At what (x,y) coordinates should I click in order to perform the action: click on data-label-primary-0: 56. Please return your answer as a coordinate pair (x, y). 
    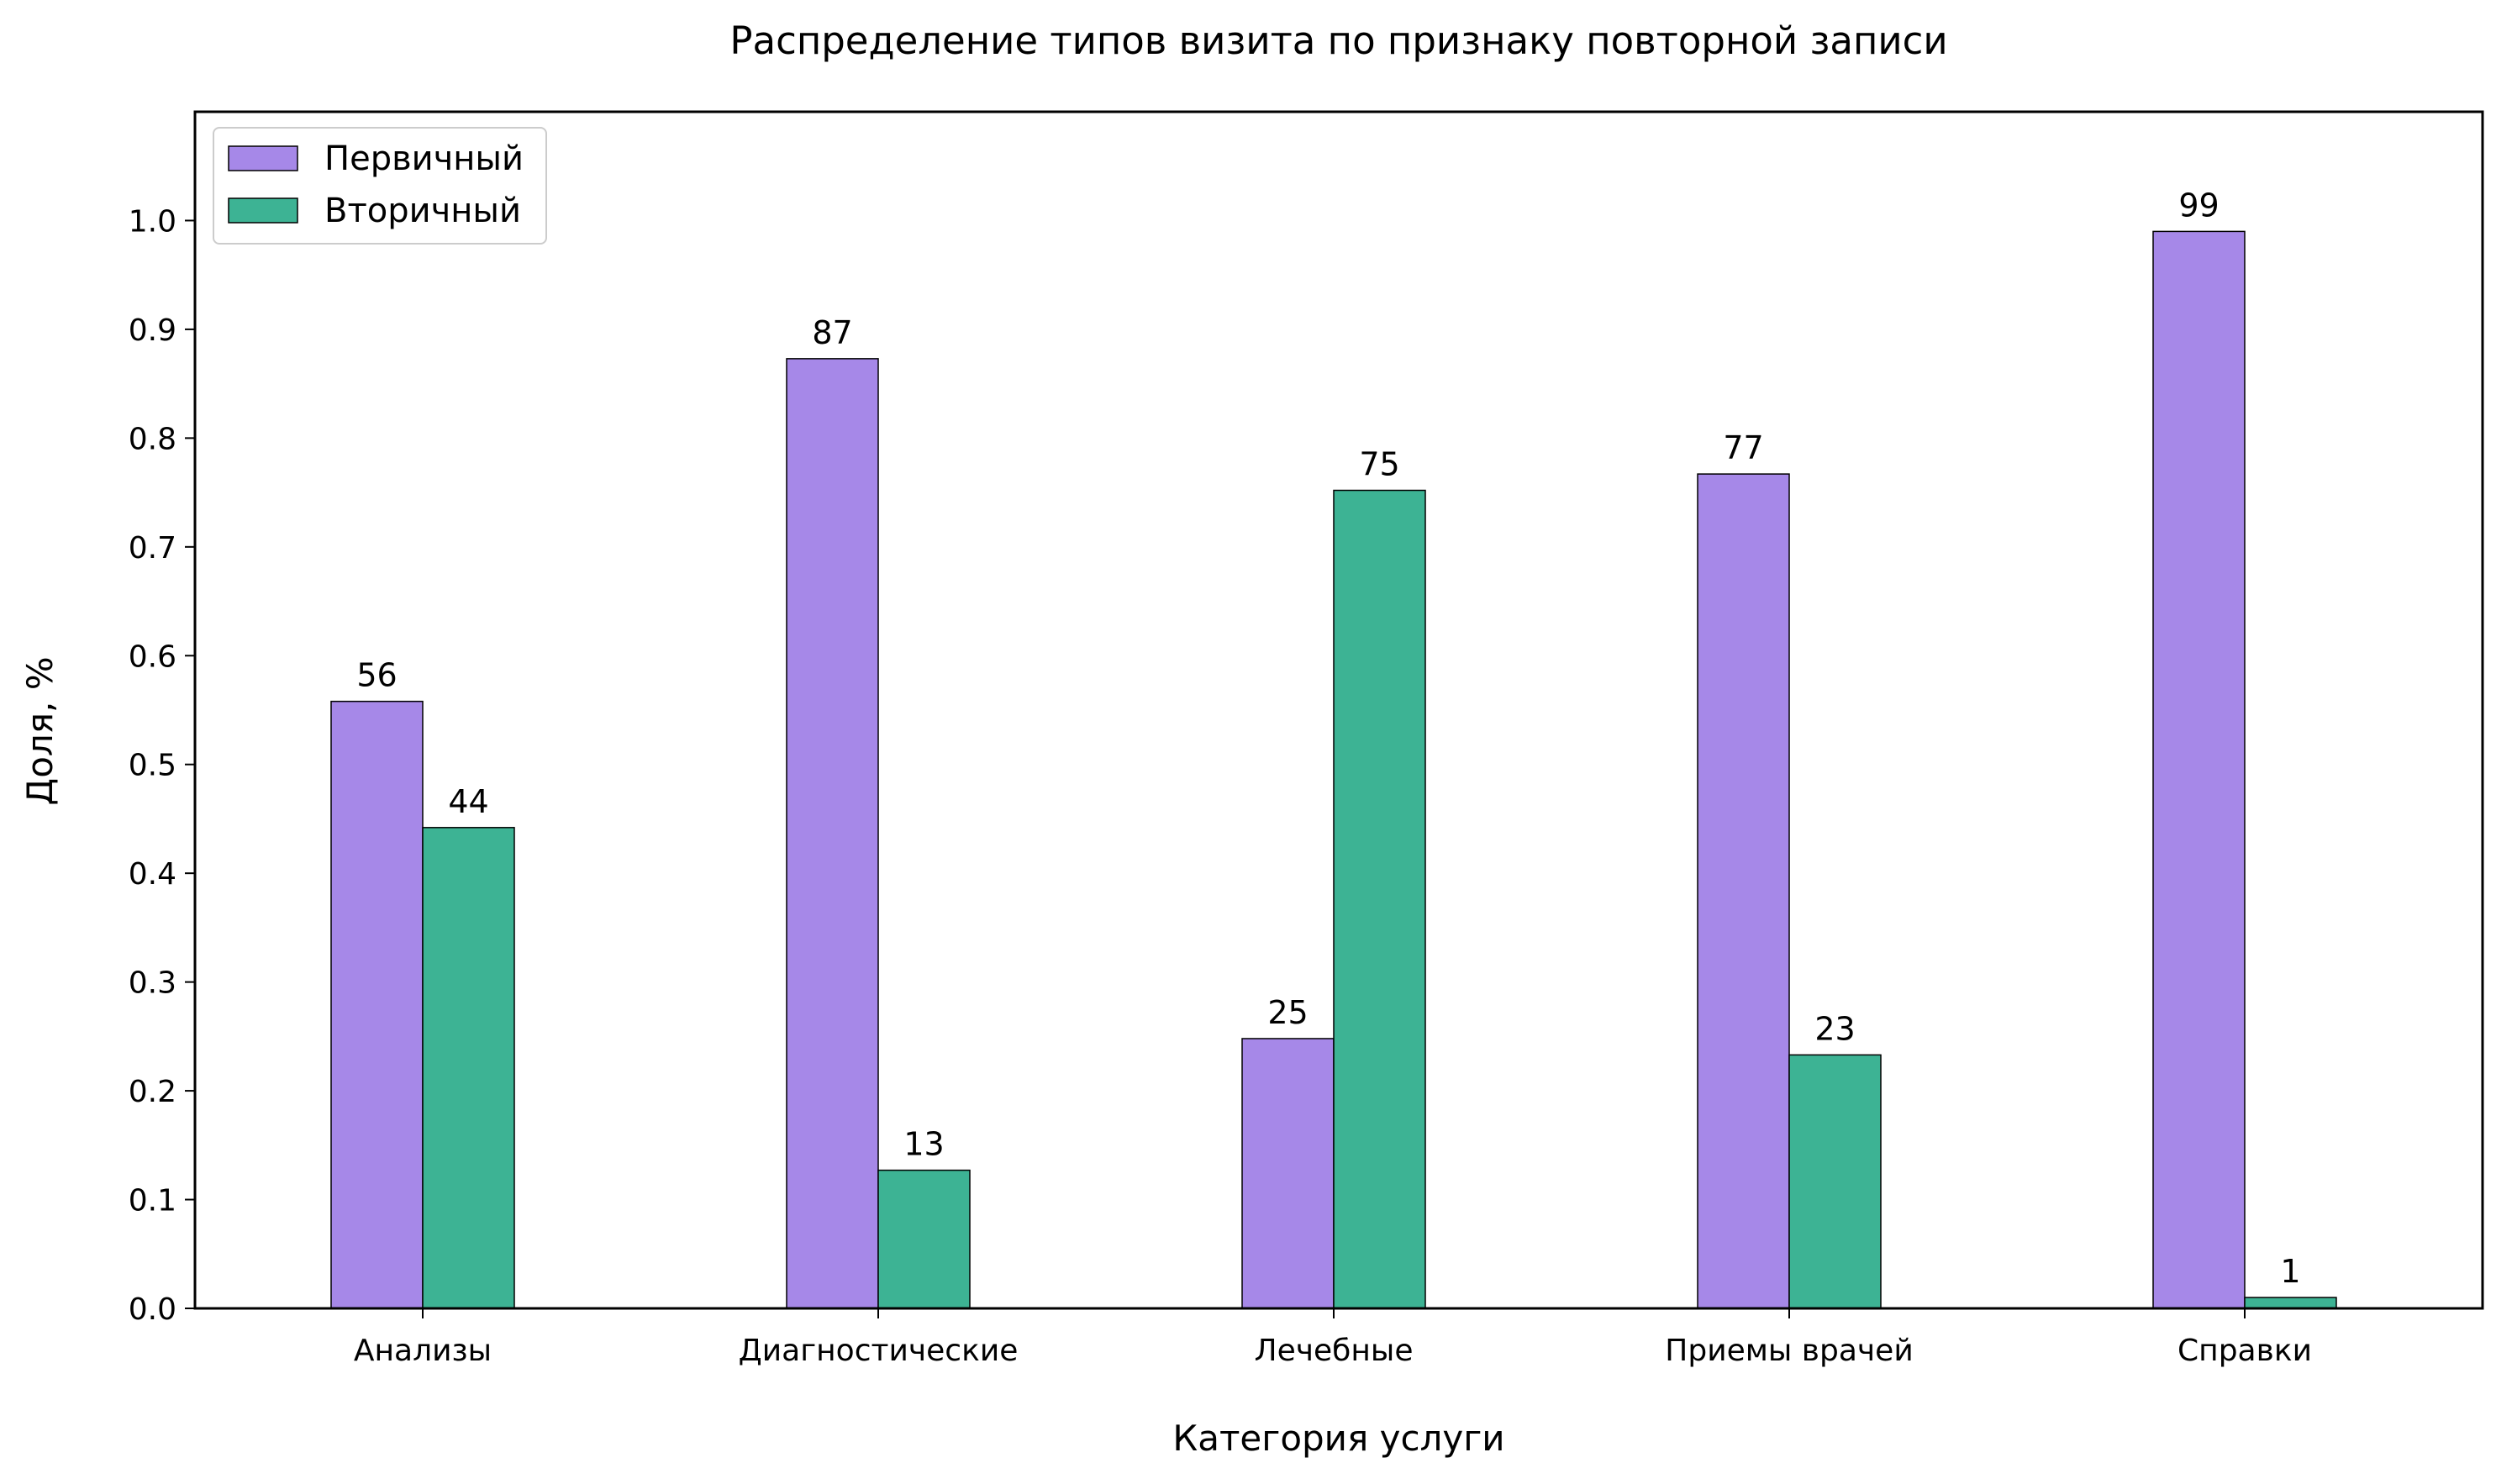
    Looking at the image, I should click on (376, 676).